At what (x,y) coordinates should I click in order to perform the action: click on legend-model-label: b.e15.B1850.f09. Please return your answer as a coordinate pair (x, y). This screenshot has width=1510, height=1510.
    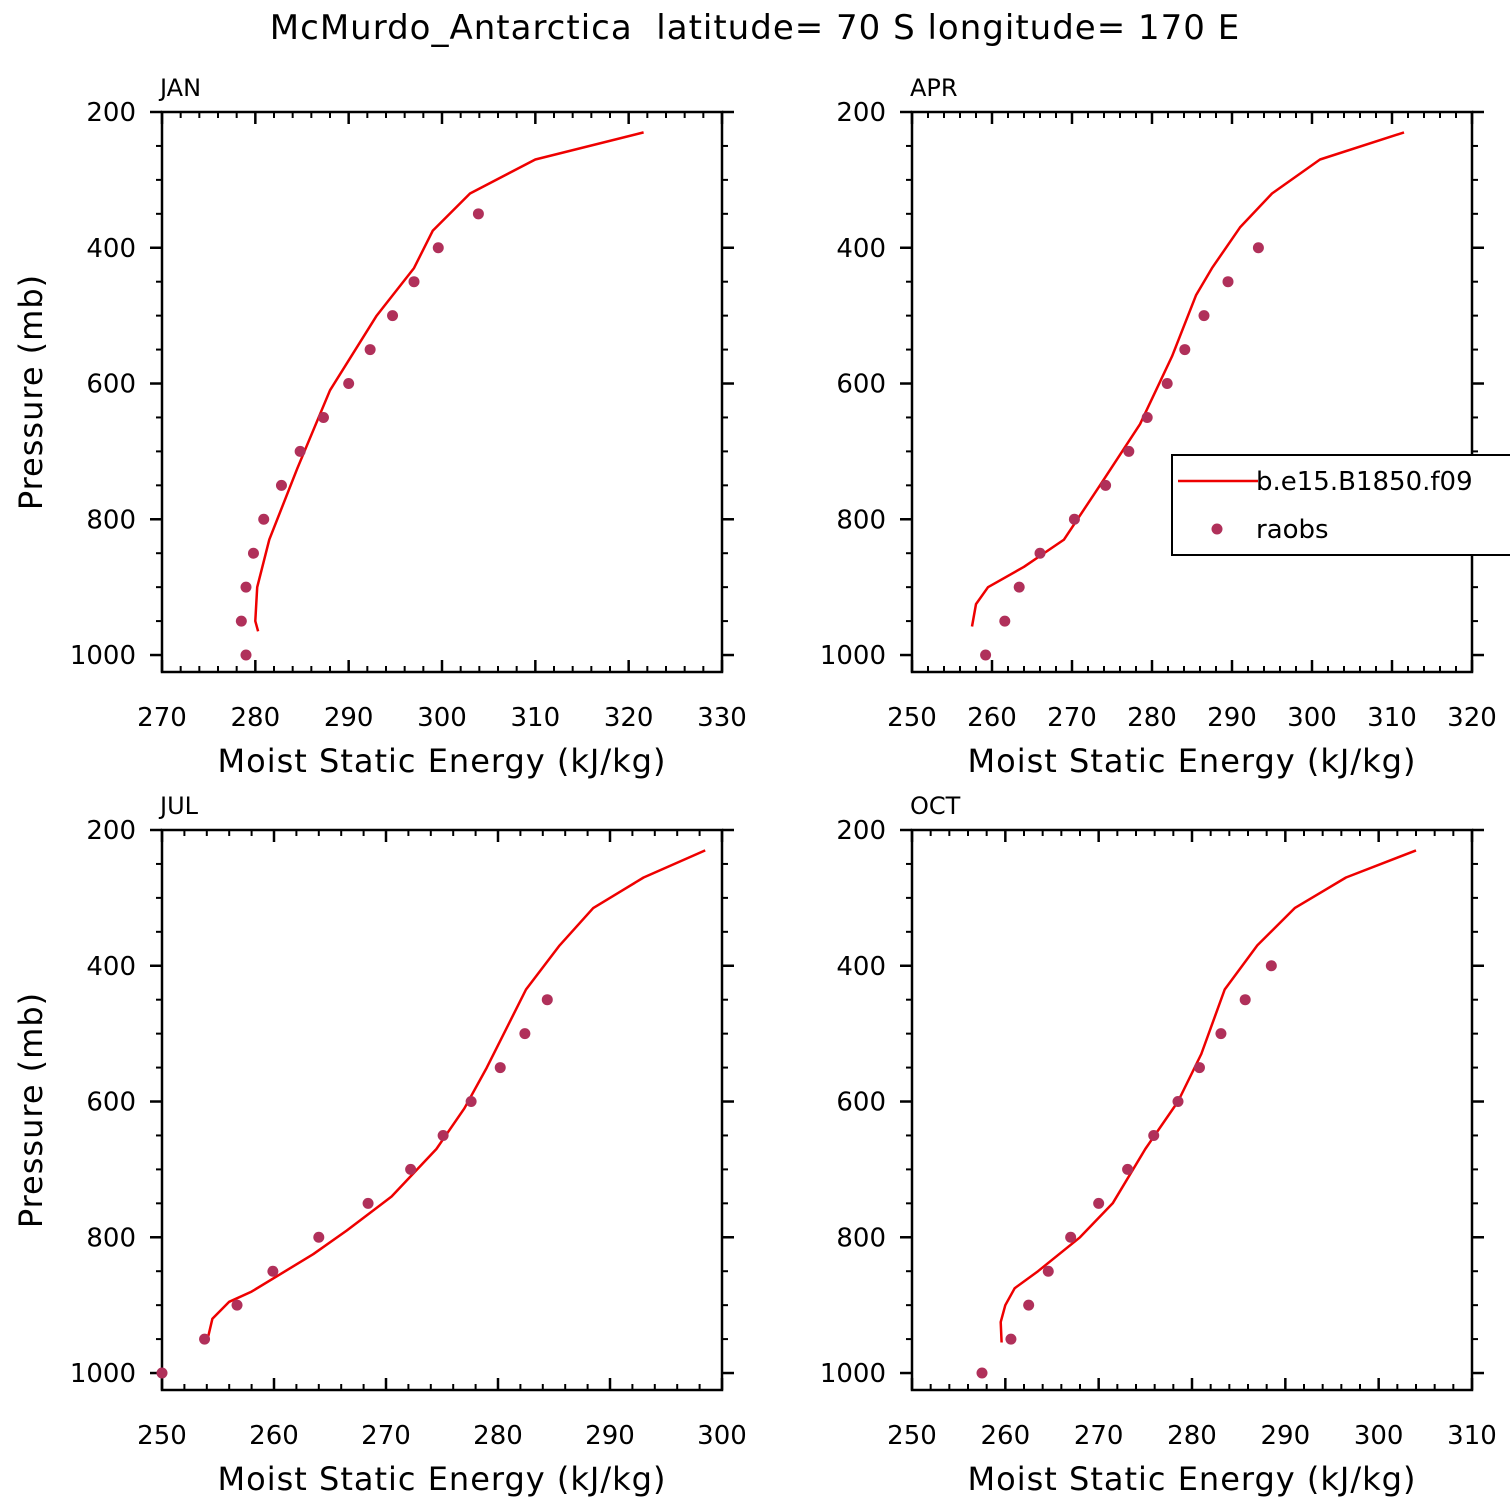
    Looking at the image, I should click on (1364, 482).